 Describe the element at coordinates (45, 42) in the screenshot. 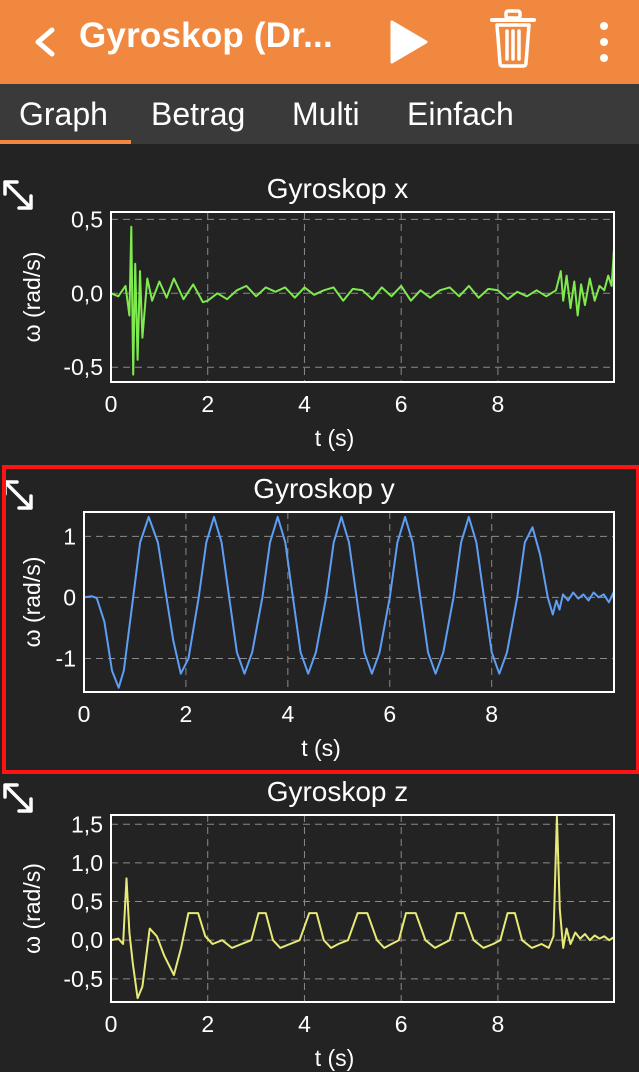

I see `chevron-left-icon` at that location.